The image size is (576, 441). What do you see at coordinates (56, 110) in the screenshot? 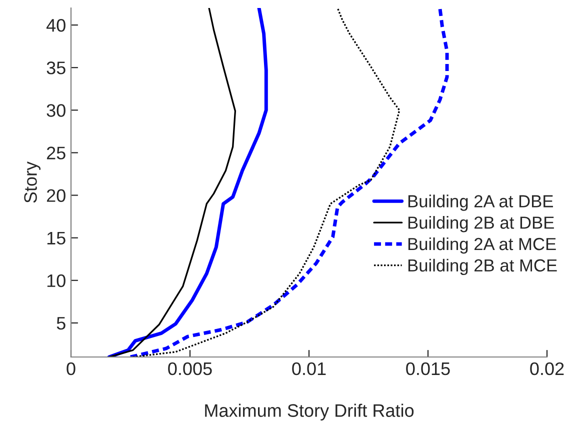
I see `y-tick-label: 30` at bounding box center [56, 110].